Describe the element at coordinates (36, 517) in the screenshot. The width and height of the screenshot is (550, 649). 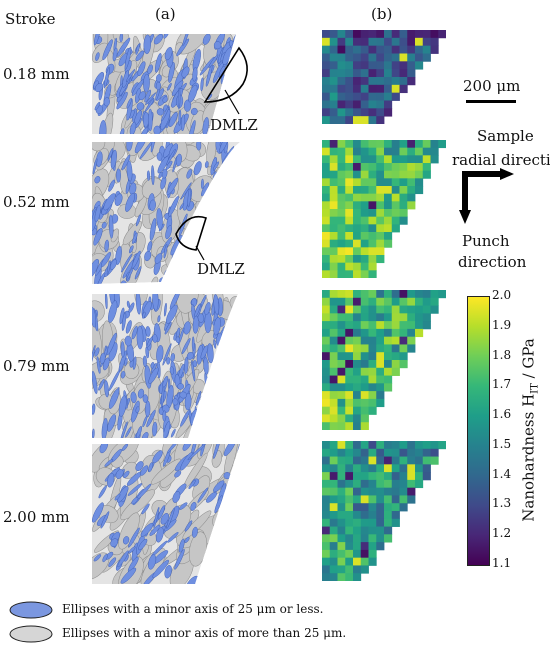
I see `stroke-label-4: 2.00 mm` at that location.